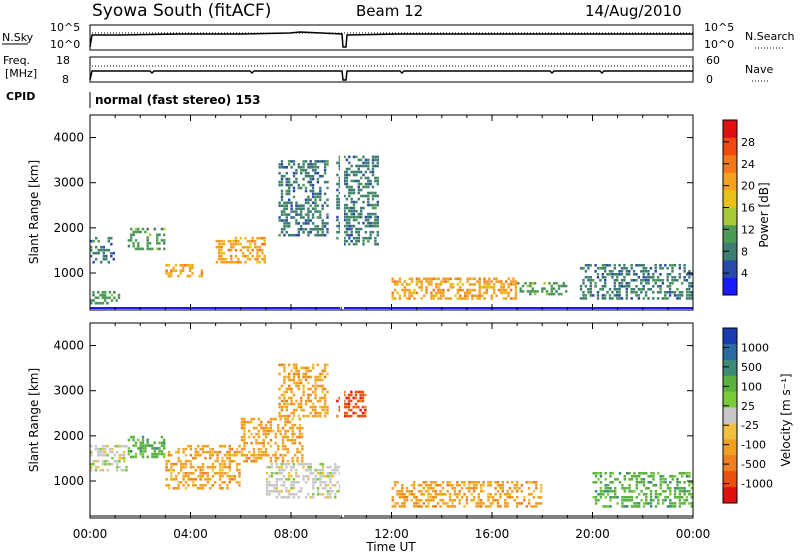  I want to click on power-ytick-label: 4000, so click(68, 138).